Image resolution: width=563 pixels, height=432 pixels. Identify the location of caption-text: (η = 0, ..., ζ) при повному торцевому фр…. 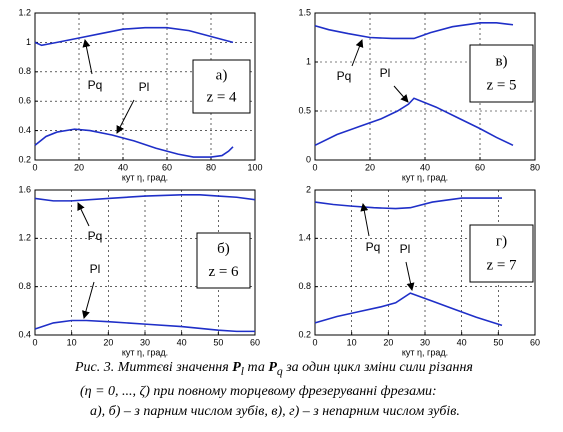
(258, 391).